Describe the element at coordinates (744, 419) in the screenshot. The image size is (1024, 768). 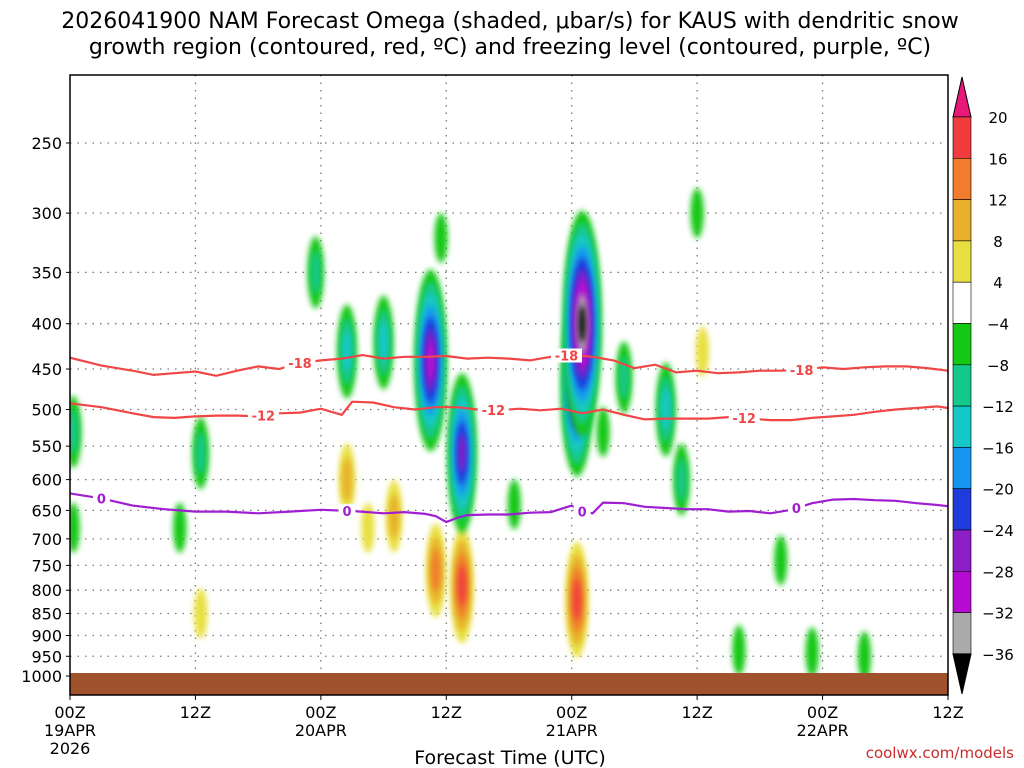
I see `contour-label-1-2: -12` at that location.